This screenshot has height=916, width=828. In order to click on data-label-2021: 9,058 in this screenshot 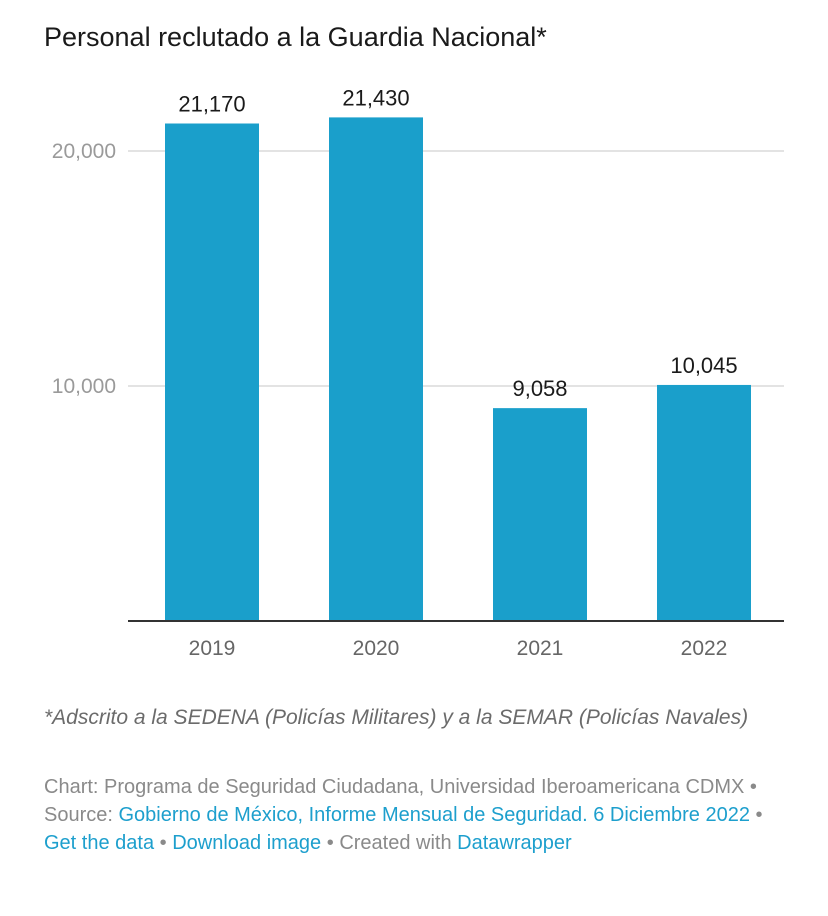, I will do `click(539, 388)`.